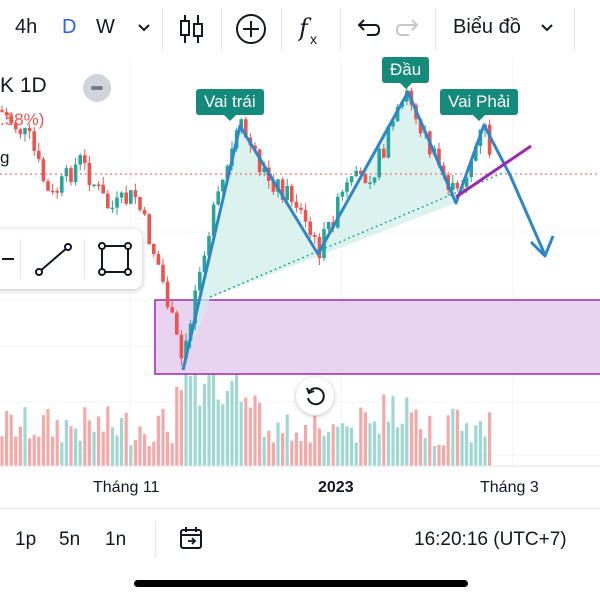 The width and height of the screenshot is (600, 601). Describe the element at coordinates (26, 27) in the screenshot. I see `interval-4h: 4h` at that location.